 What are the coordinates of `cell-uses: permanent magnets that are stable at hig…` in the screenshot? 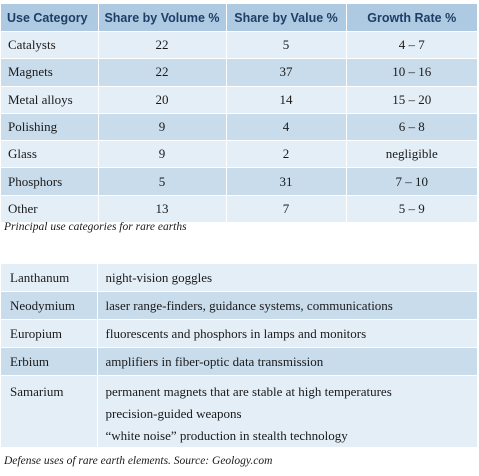 It's located at (286, 411).